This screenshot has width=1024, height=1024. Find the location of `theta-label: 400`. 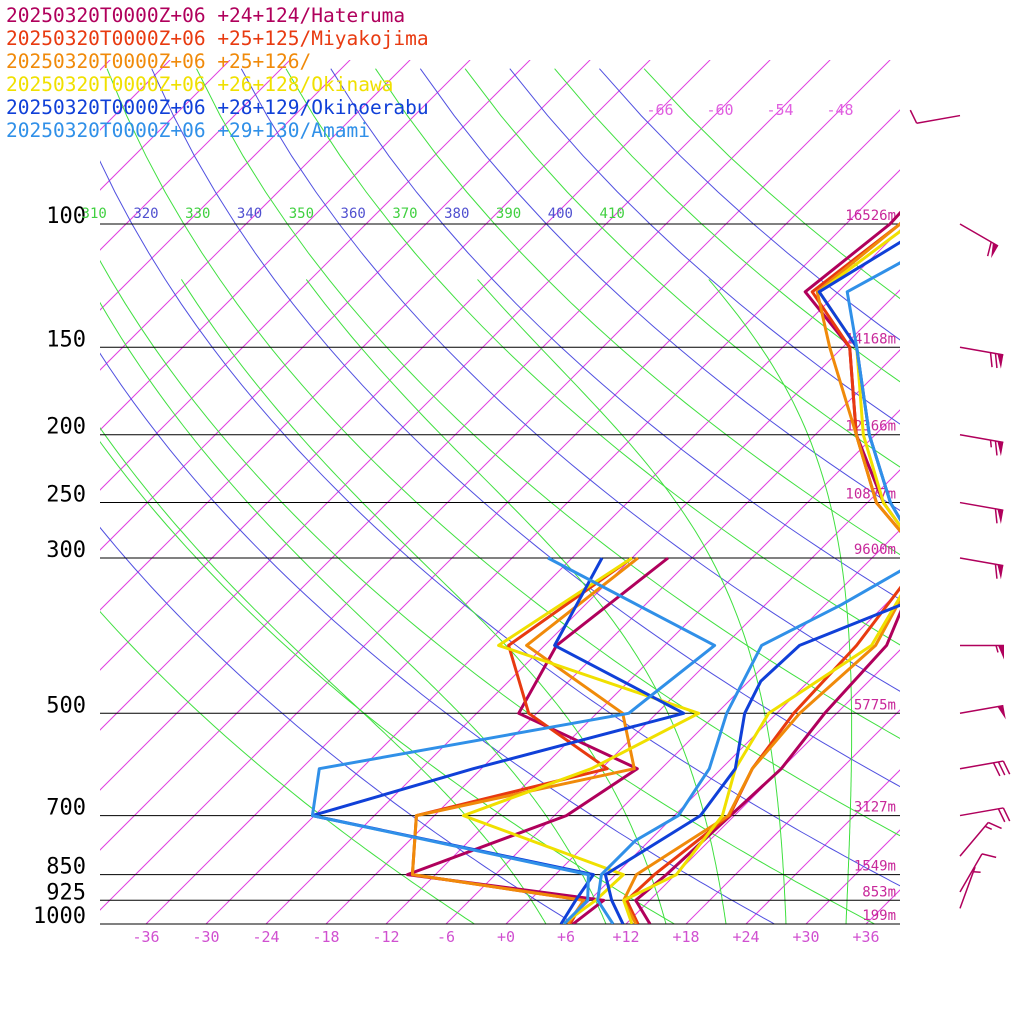

theta-label: 400 is located at coordinates (560, 214).